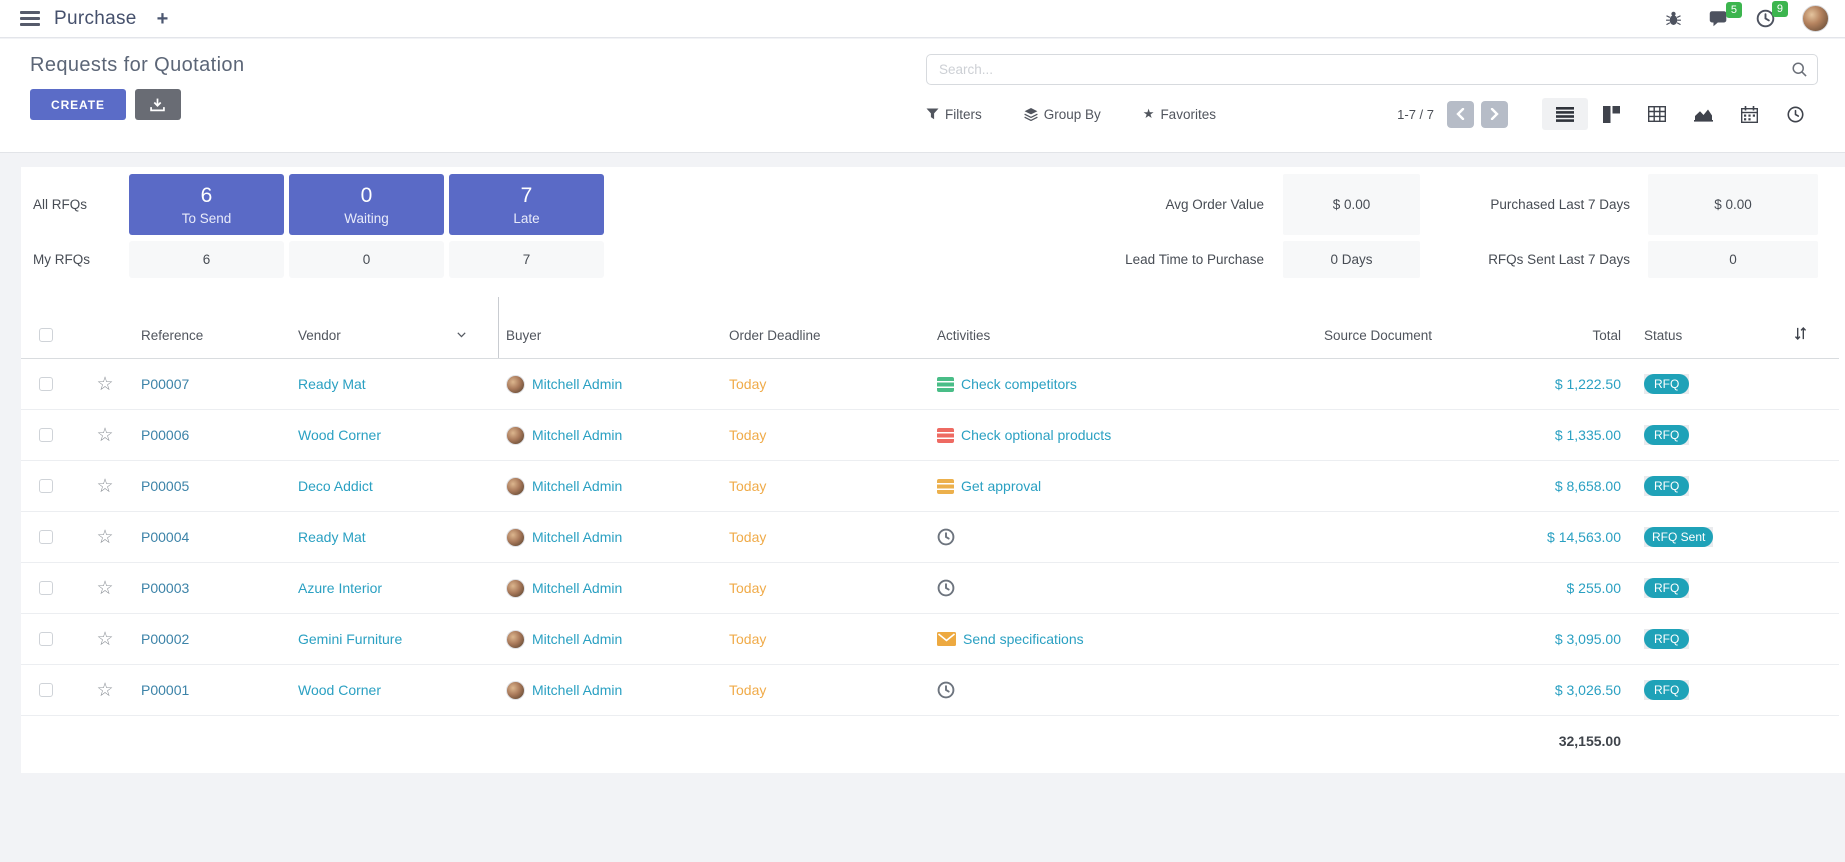 Image resolution: width=1845 pixels, height=862 pixels. Describe the element at coordinates (1611, 114) in the screenshot. I see `kanban-view-button` at that location.